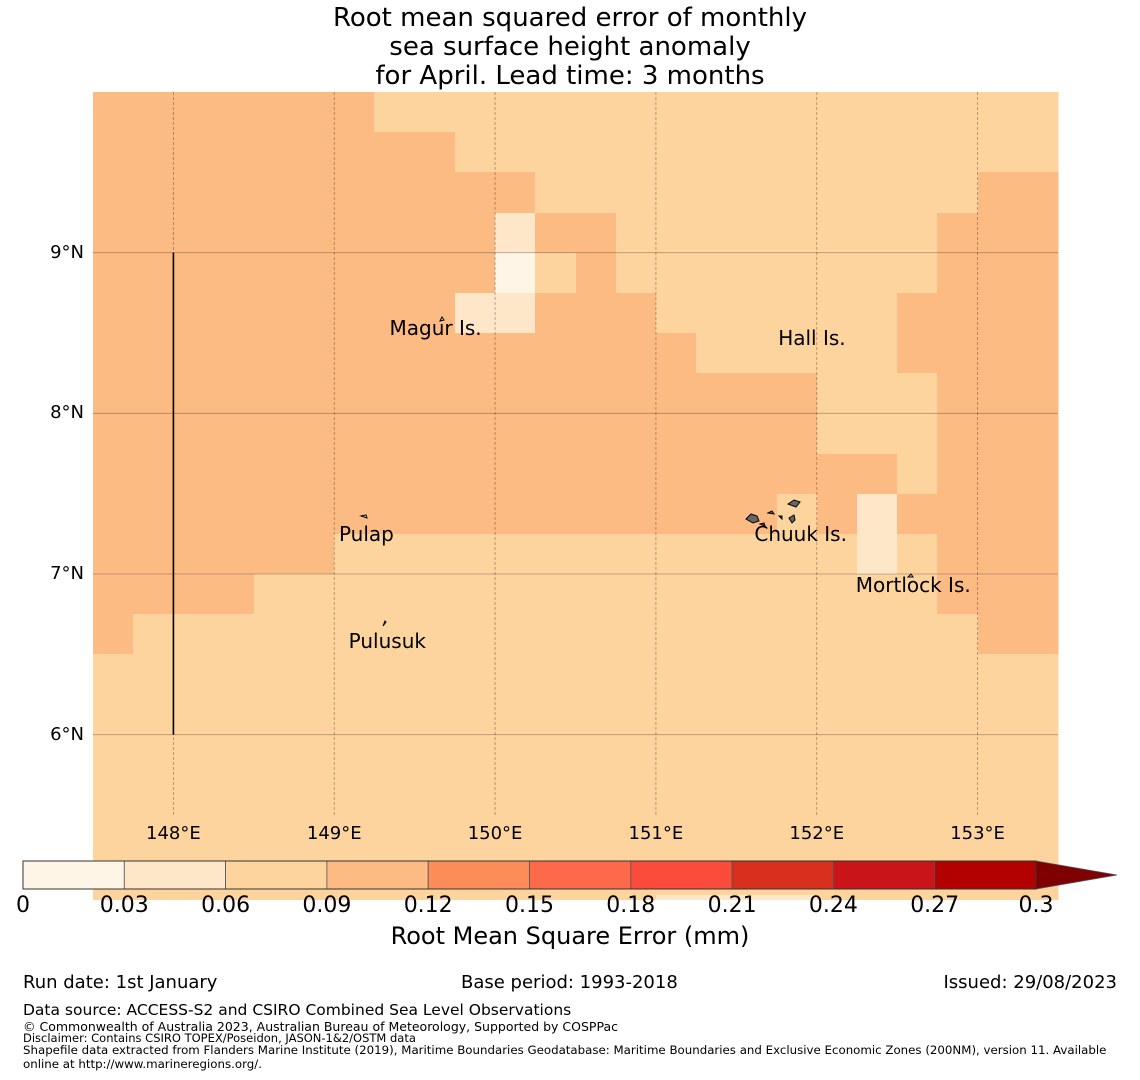  What do you see at coordinates (833, 905) in the screenshot?
I see `colorbar-tick-label: 0.24` at bounding box center [833, 905].